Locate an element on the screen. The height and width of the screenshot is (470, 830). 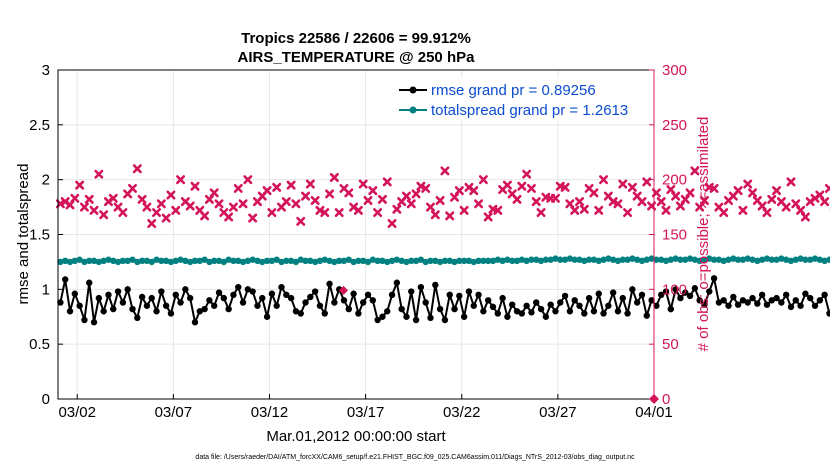
y-left-tick-label: 0.5 is located at coordinates (39, 344).